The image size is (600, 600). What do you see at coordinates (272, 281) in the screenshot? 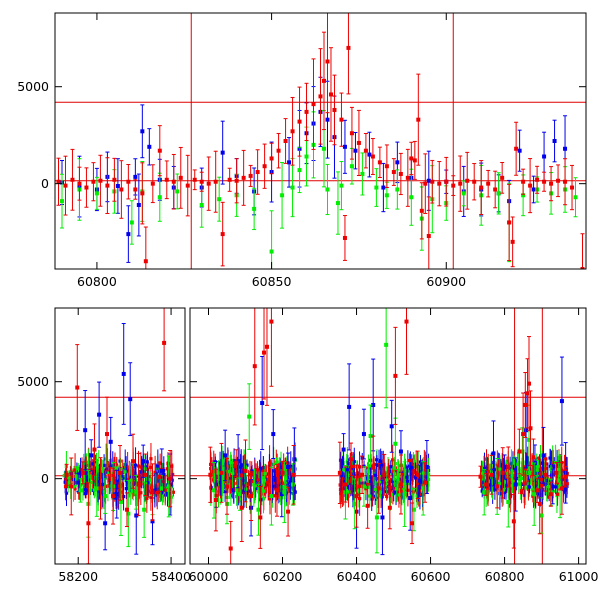
I see `x-tick-label-1: 60850` at bounding box center [272, 281].